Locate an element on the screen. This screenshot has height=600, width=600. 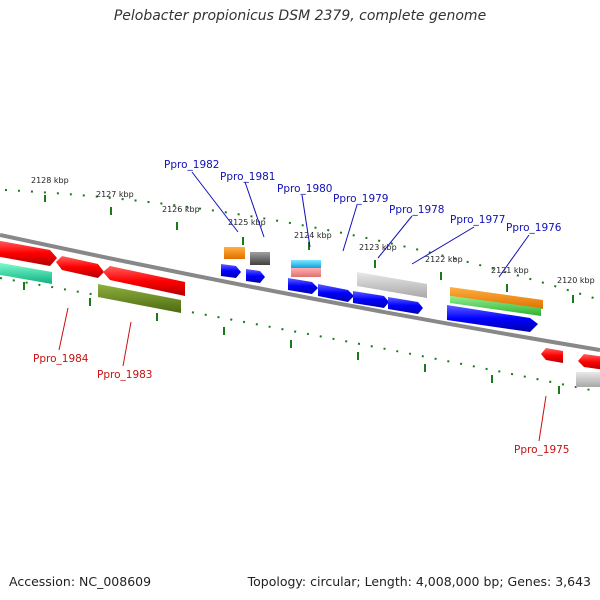
accession-text: Accession: NC_008609 is located at coordinates (80, 581).